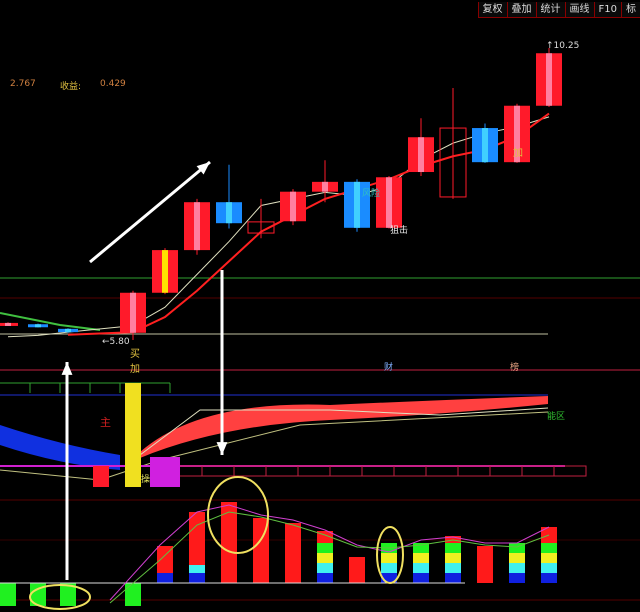  What do you see at coordinates (556, 417) in the screenshot?
I see `zone-label: 能区` at bounding box center [556, 417].